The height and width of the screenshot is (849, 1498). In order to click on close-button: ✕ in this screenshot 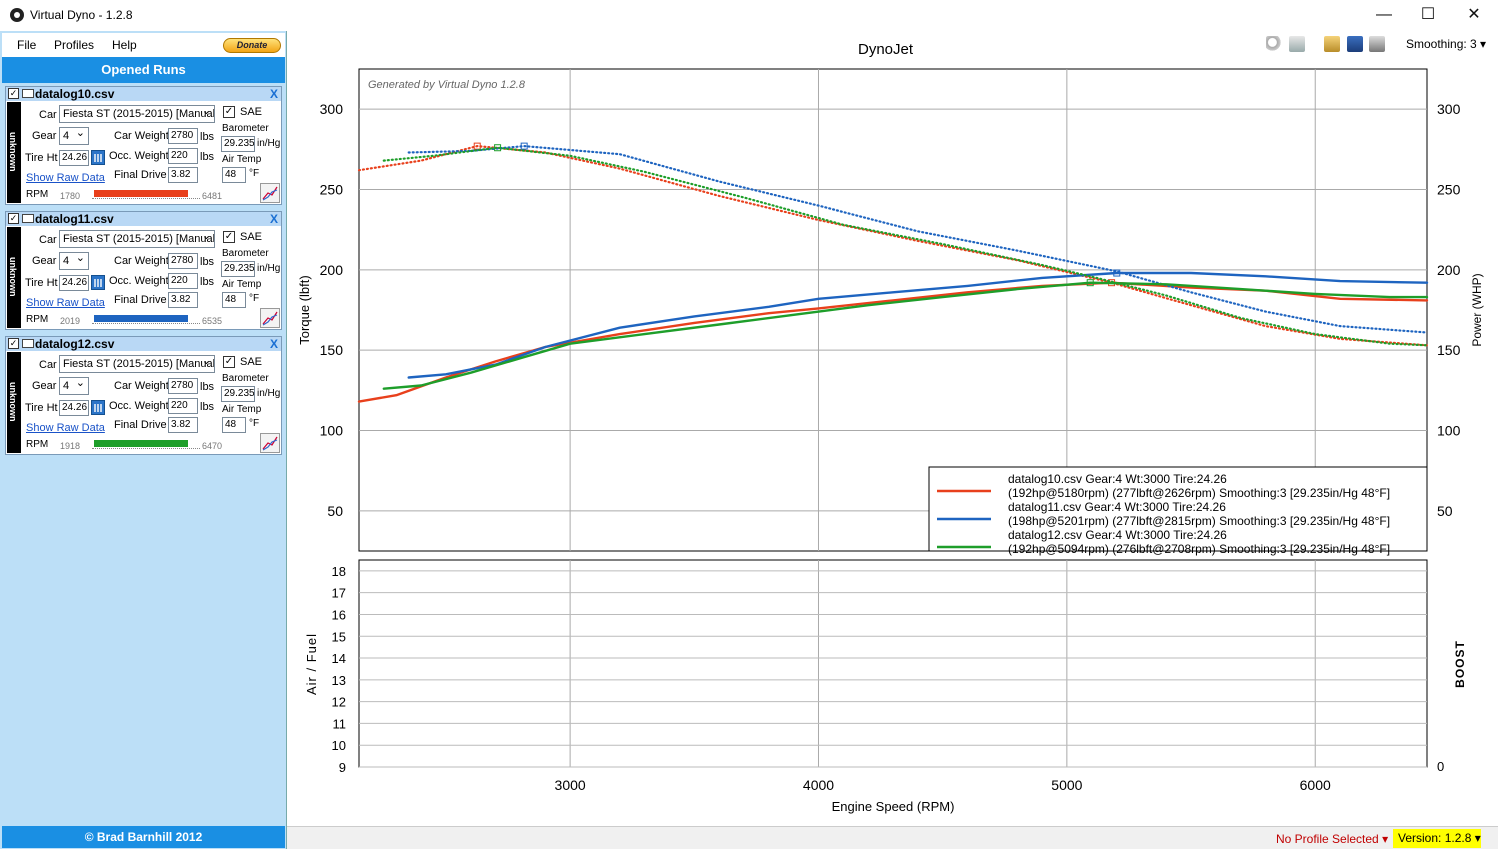, I will do `click(1474, 14)`.